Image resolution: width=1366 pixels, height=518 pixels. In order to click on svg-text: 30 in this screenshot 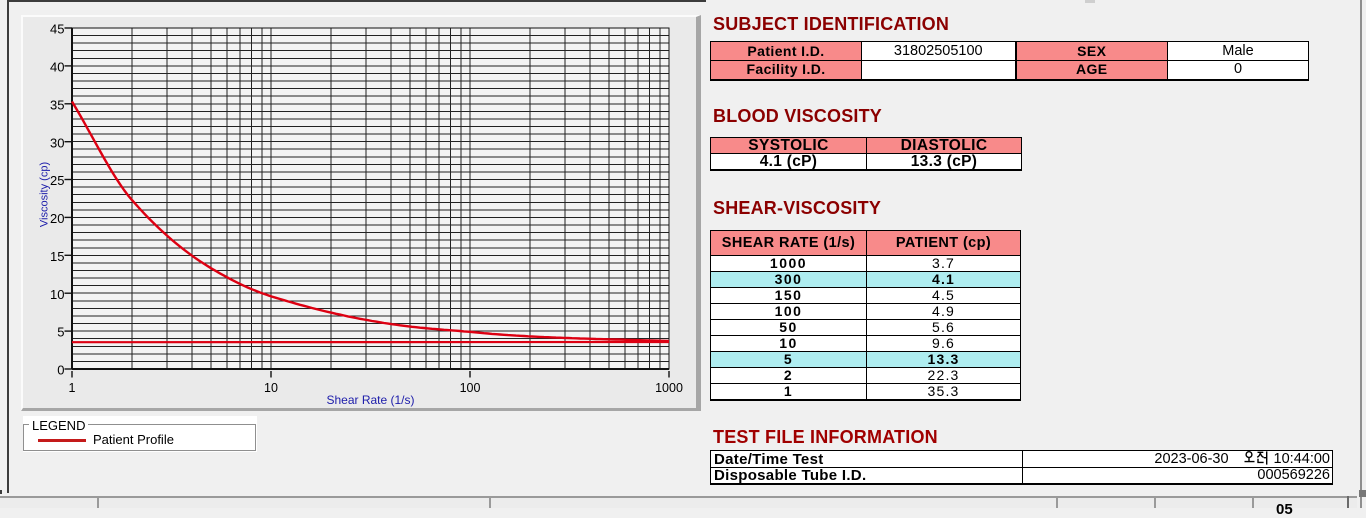, I will do `click(57, 142)`.